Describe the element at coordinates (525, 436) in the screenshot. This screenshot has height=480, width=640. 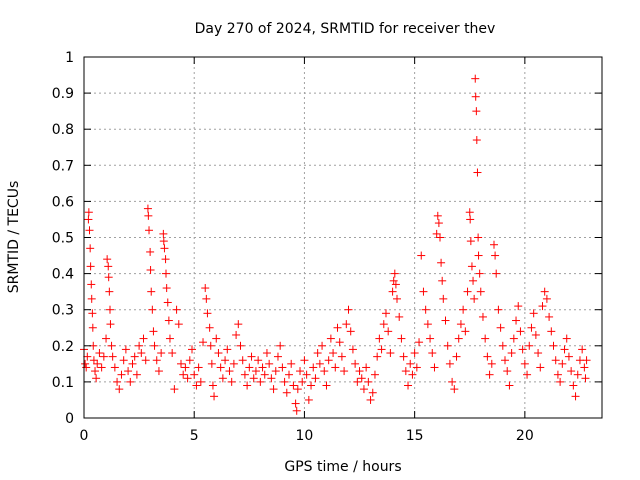
I see `x-tick-label: 20` at that location.